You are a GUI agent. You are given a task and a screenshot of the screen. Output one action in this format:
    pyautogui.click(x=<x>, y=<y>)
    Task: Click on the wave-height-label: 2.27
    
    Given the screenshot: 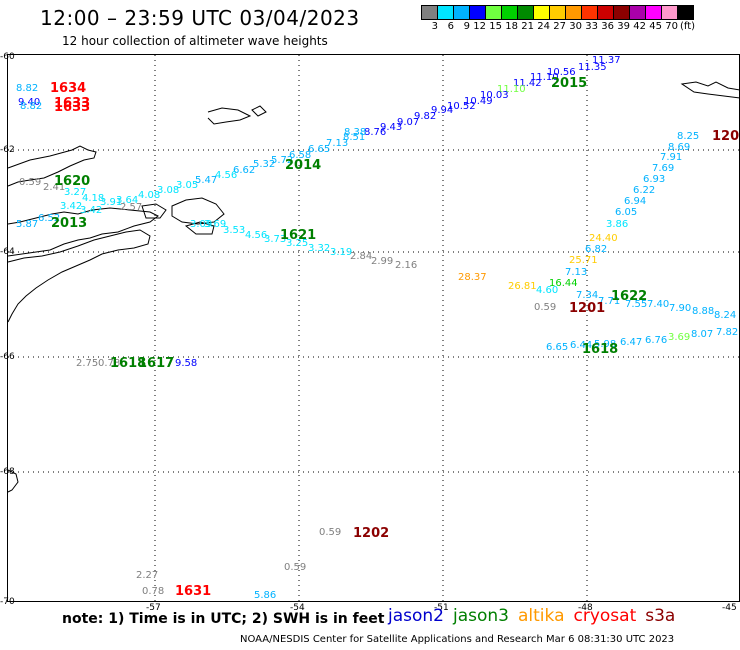 What is the action you would take?
    pyautogui.click(x=147, y=575)
    